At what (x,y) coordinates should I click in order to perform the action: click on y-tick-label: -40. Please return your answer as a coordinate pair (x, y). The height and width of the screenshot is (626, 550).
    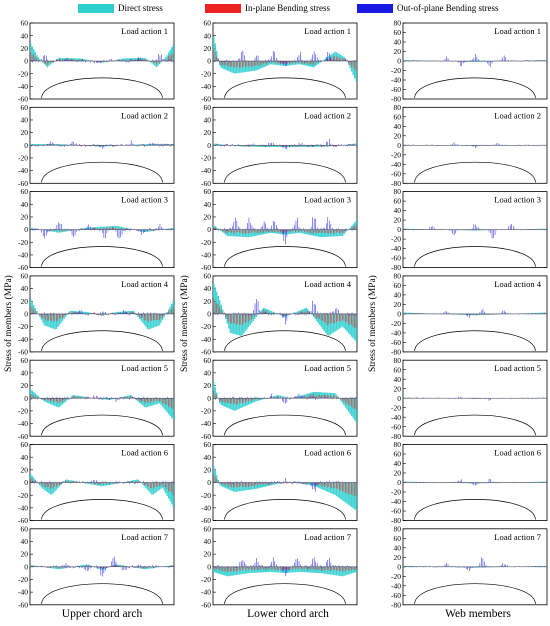
    Looking at the image, I should click on (396, 248).